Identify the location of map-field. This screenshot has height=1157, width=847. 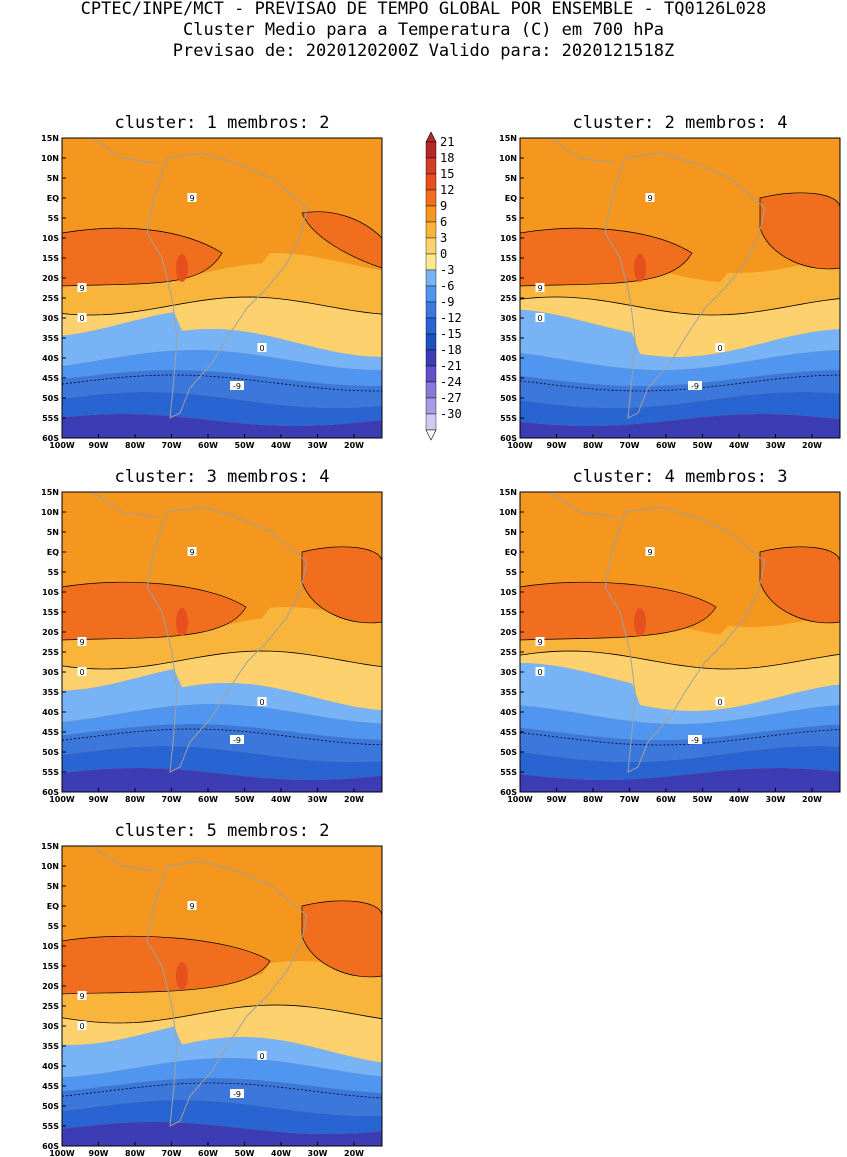
(222, 641).